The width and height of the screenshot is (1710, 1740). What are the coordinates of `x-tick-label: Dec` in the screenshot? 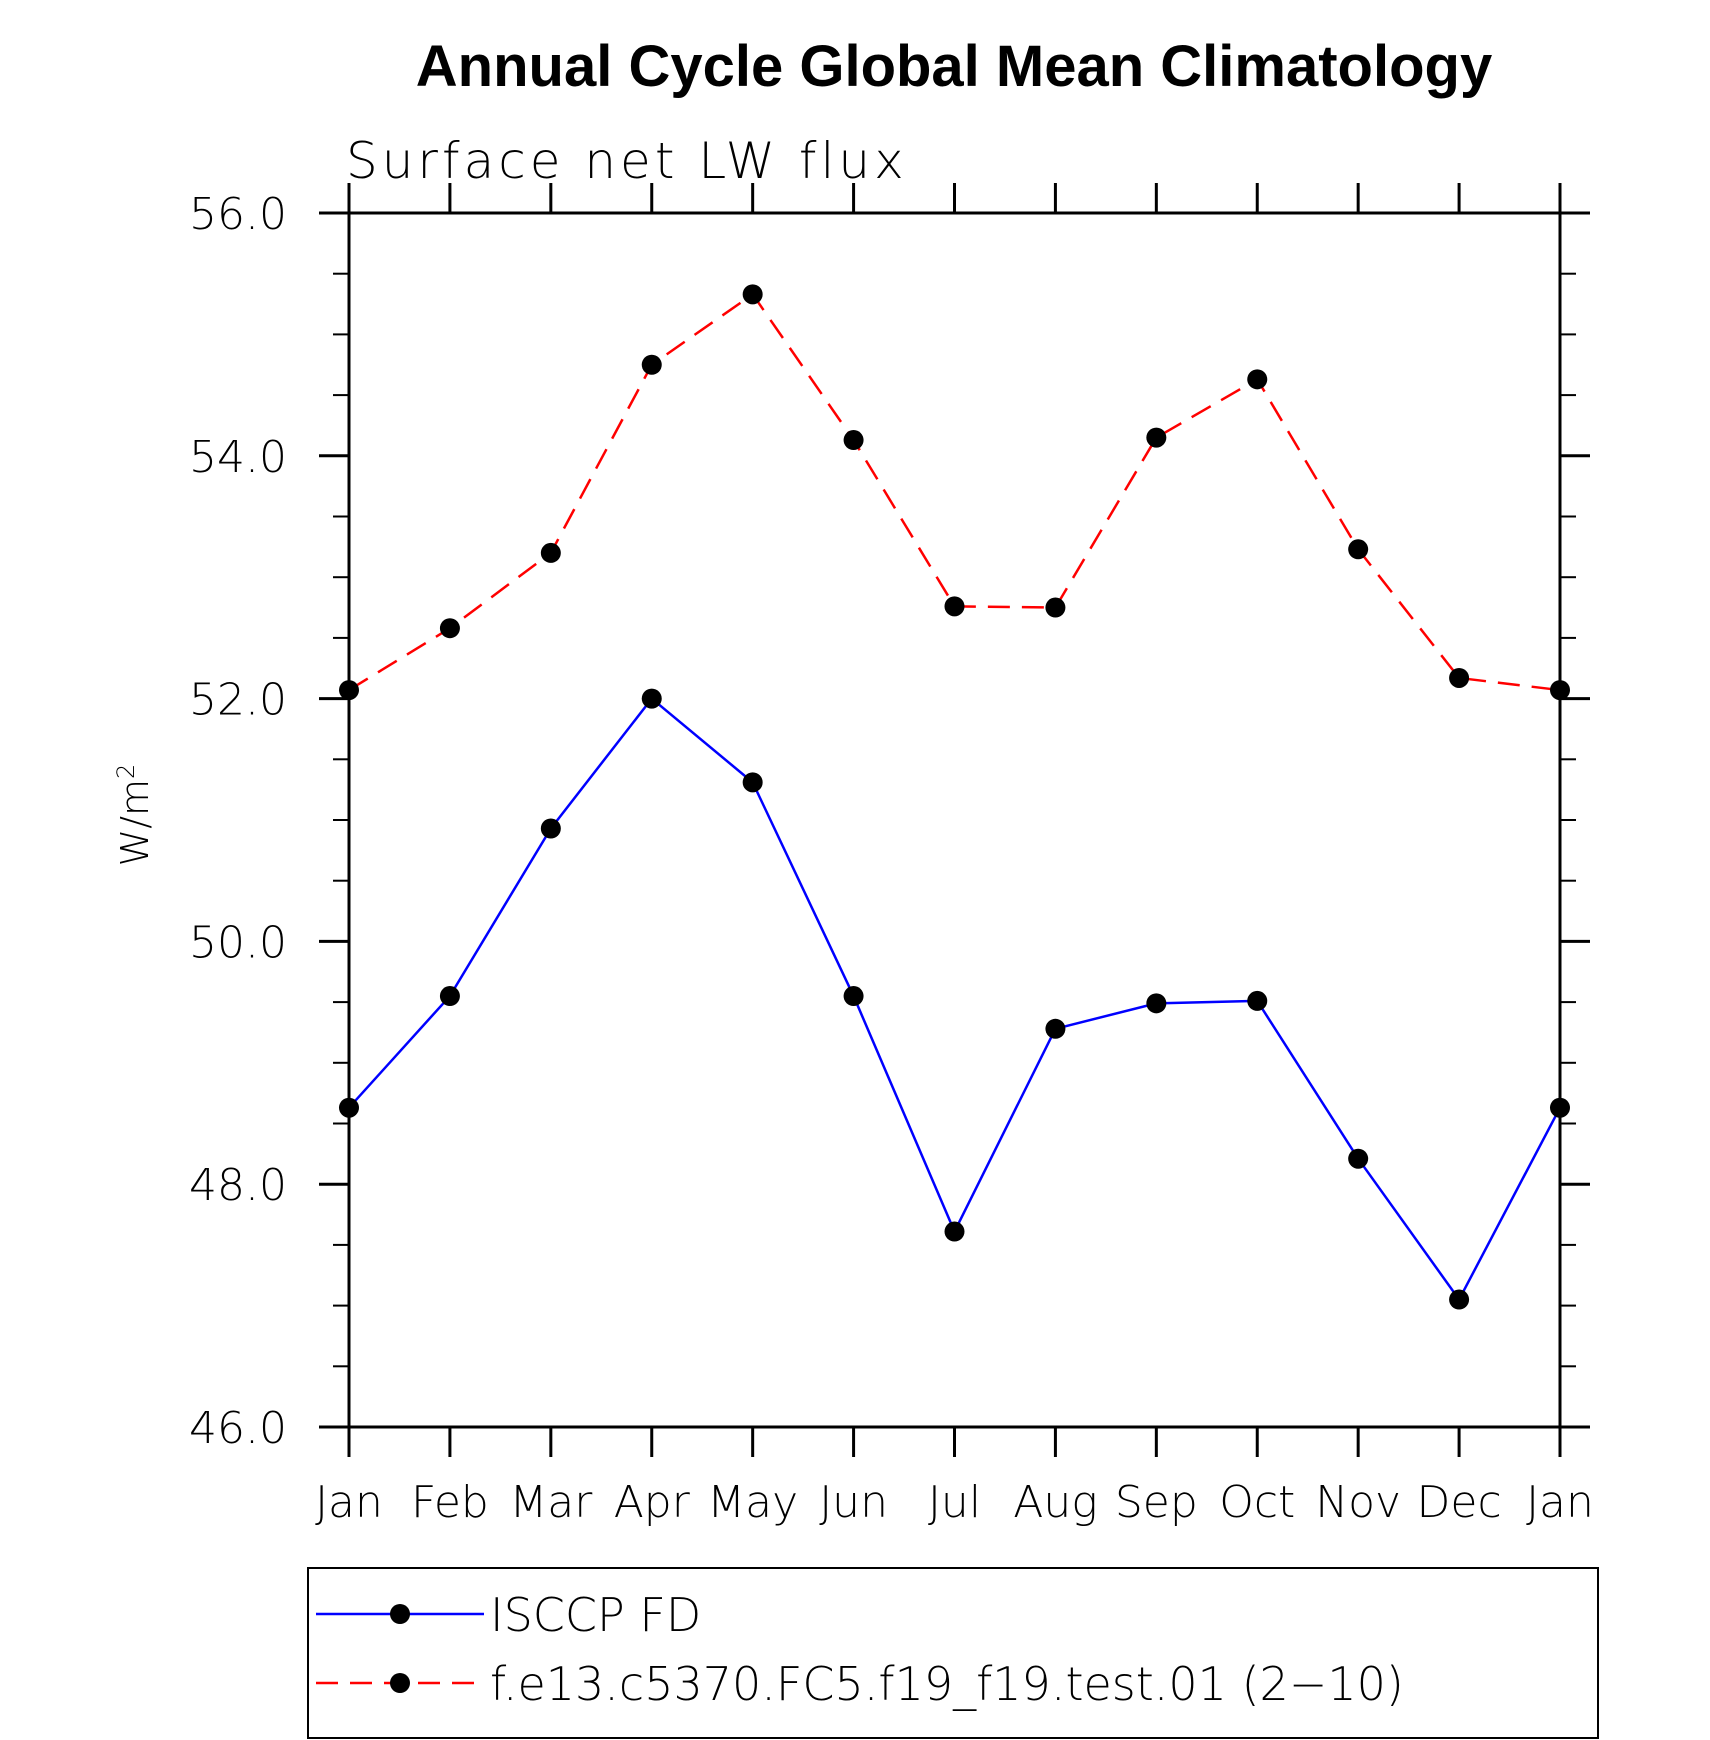 It's located at (1459, 1502).